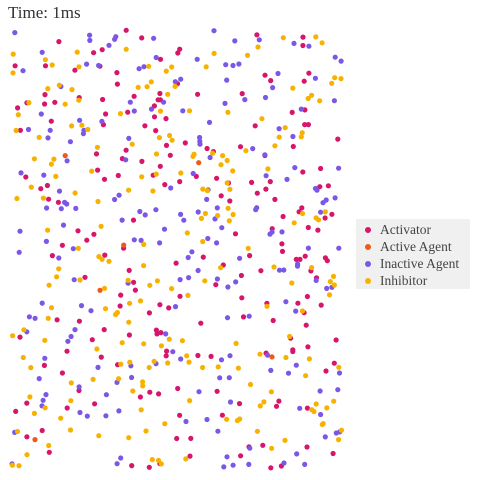 The image size is (480, 480). Describe the element at coordinates (413, 263) in the screenshot. I see `legend-item-inactive-agent: Inactive Agent` at that location.